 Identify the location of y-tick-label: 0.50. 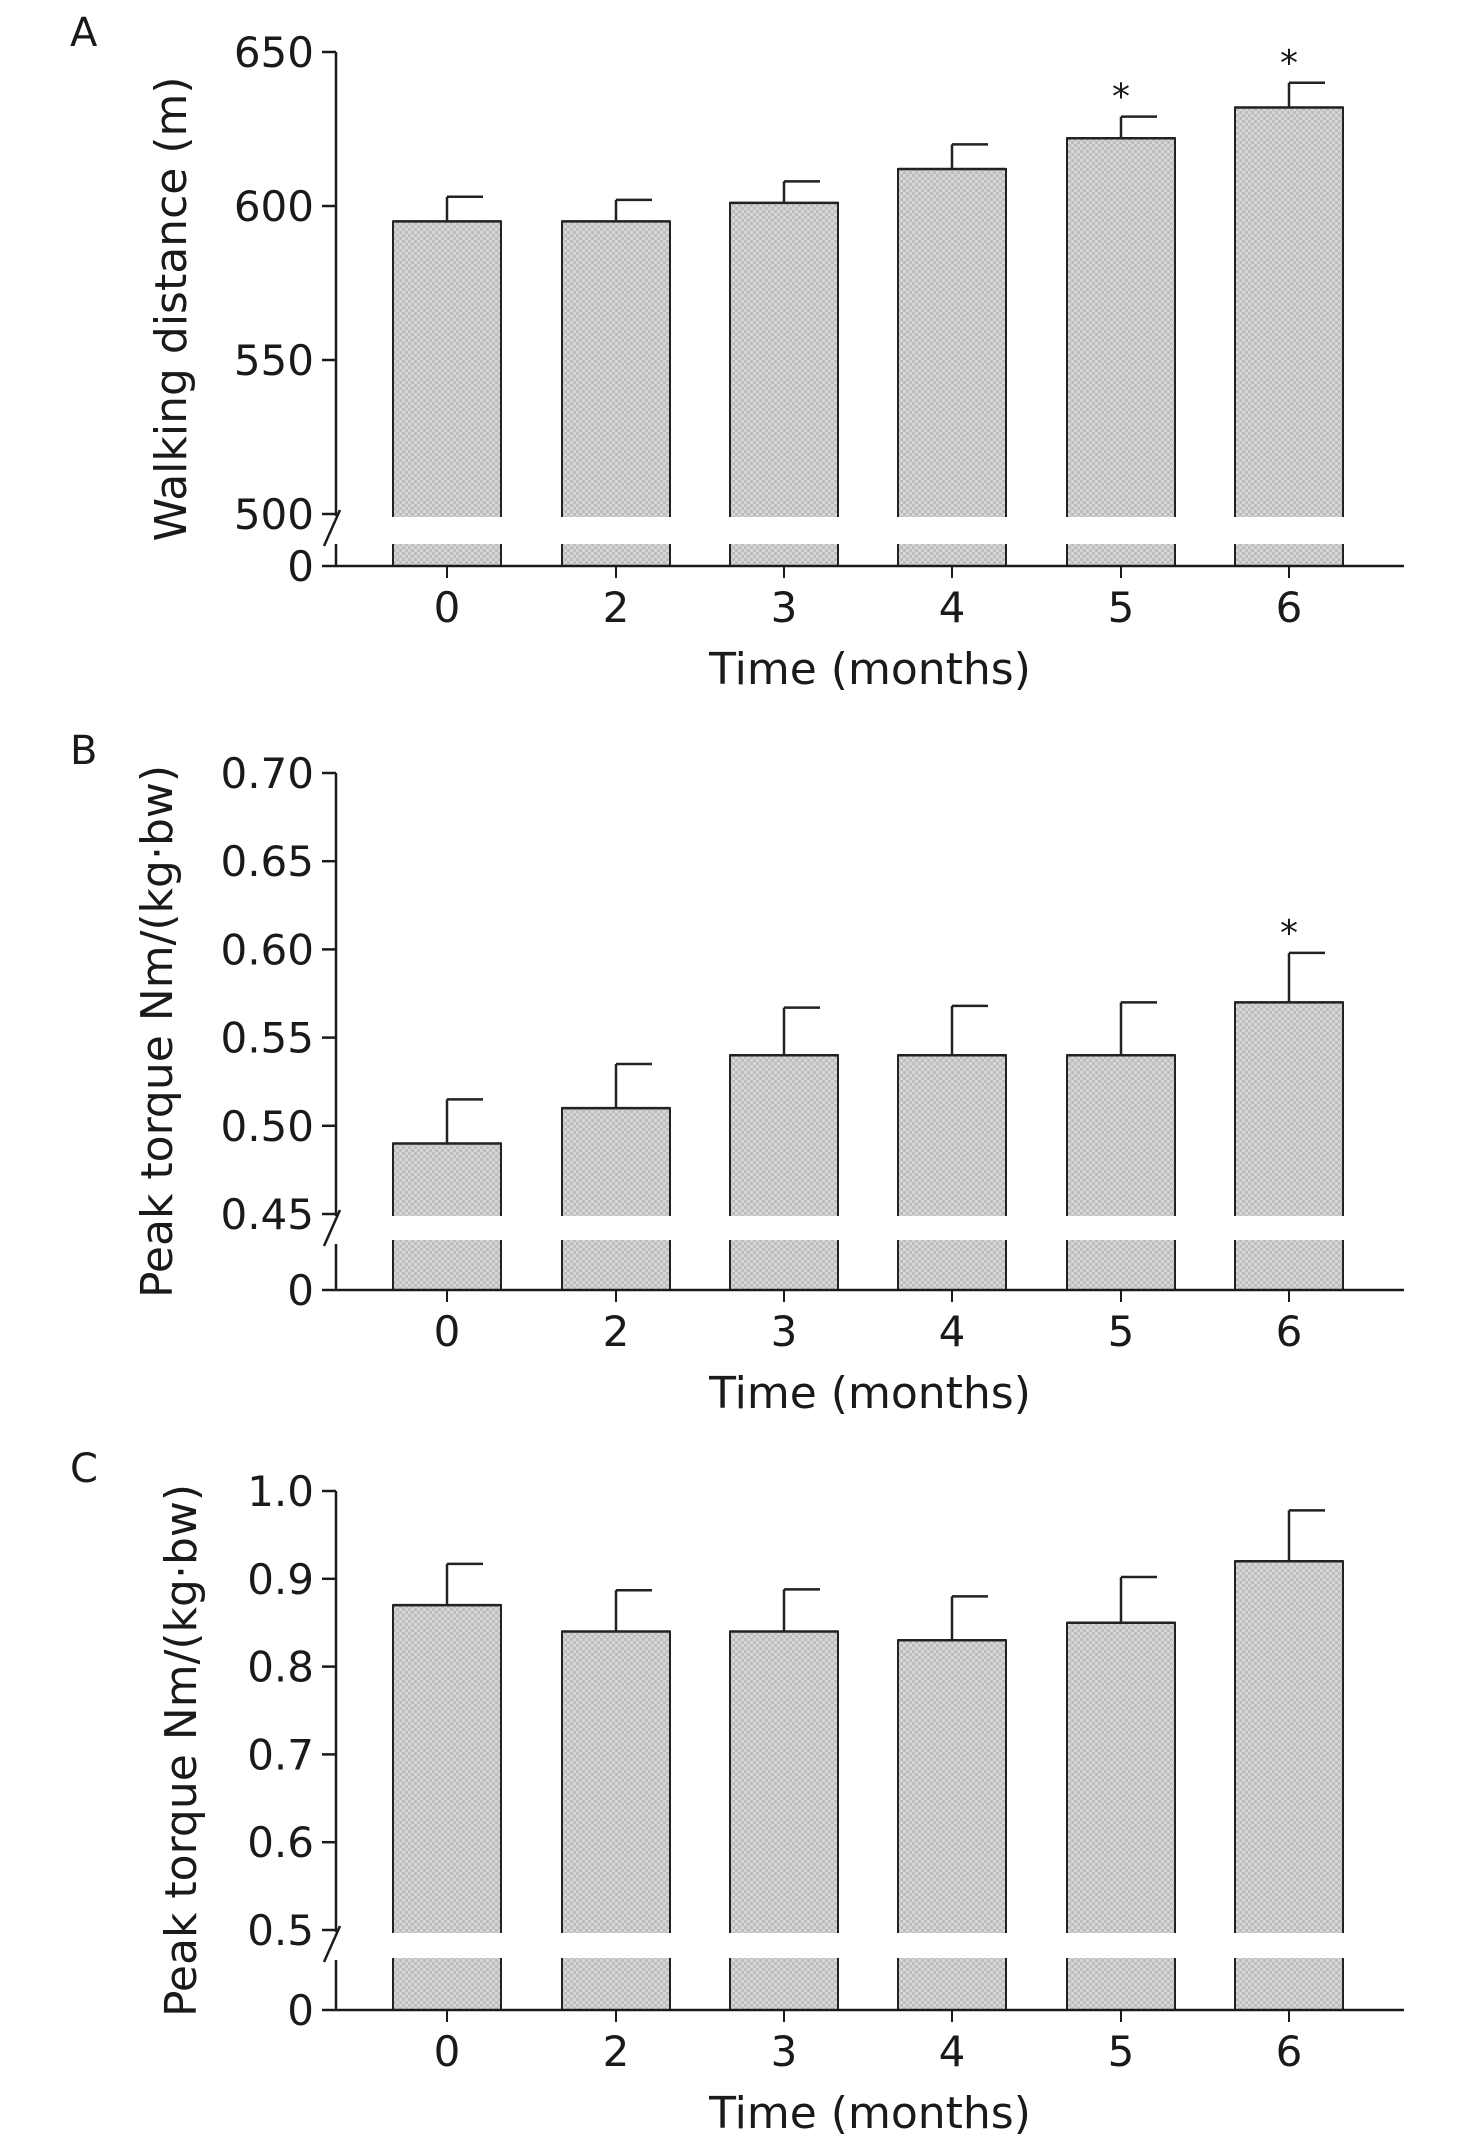
(267, 1126).